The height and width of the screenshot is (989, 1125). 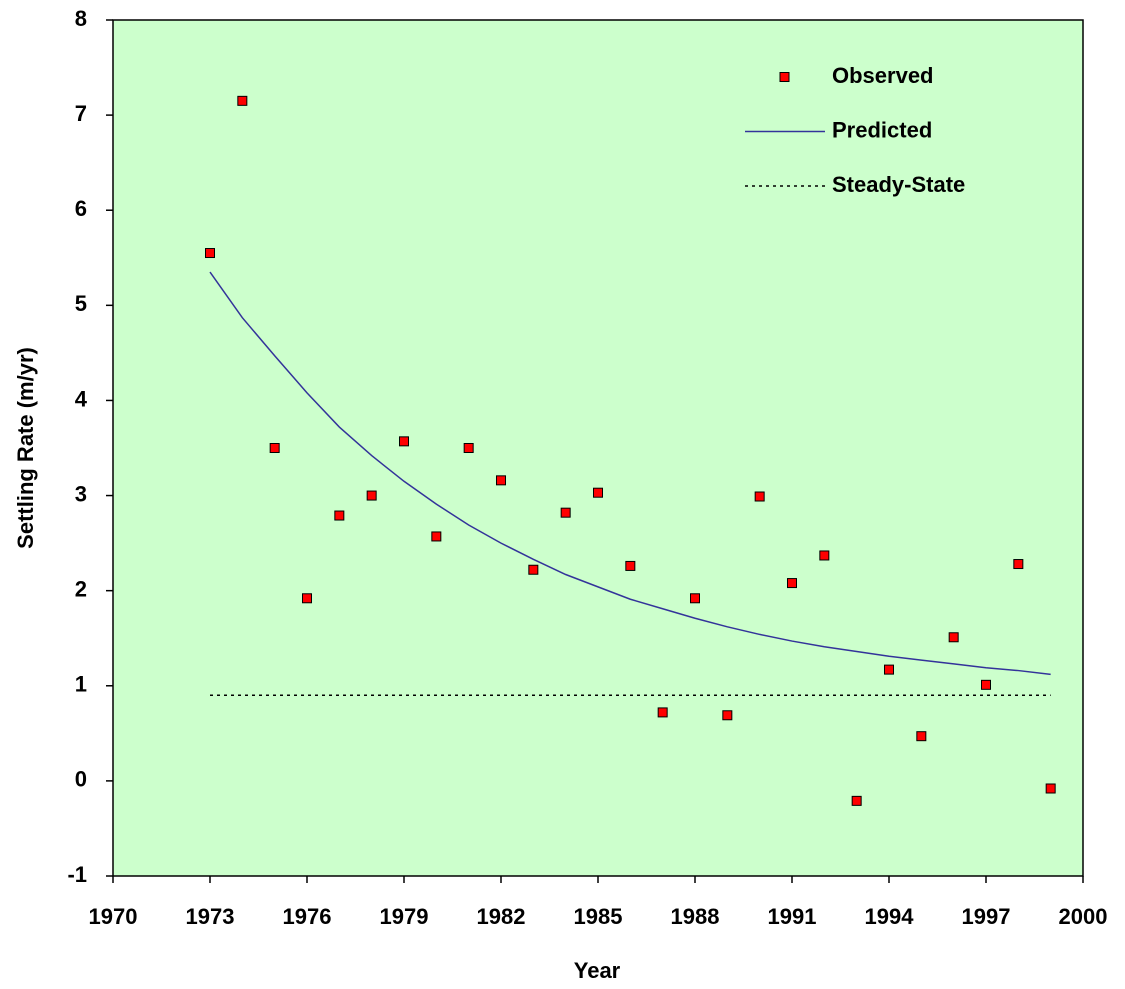 I want to click on y-axis-title: Settling Rate (m/yr), so click(x=25, y=448).